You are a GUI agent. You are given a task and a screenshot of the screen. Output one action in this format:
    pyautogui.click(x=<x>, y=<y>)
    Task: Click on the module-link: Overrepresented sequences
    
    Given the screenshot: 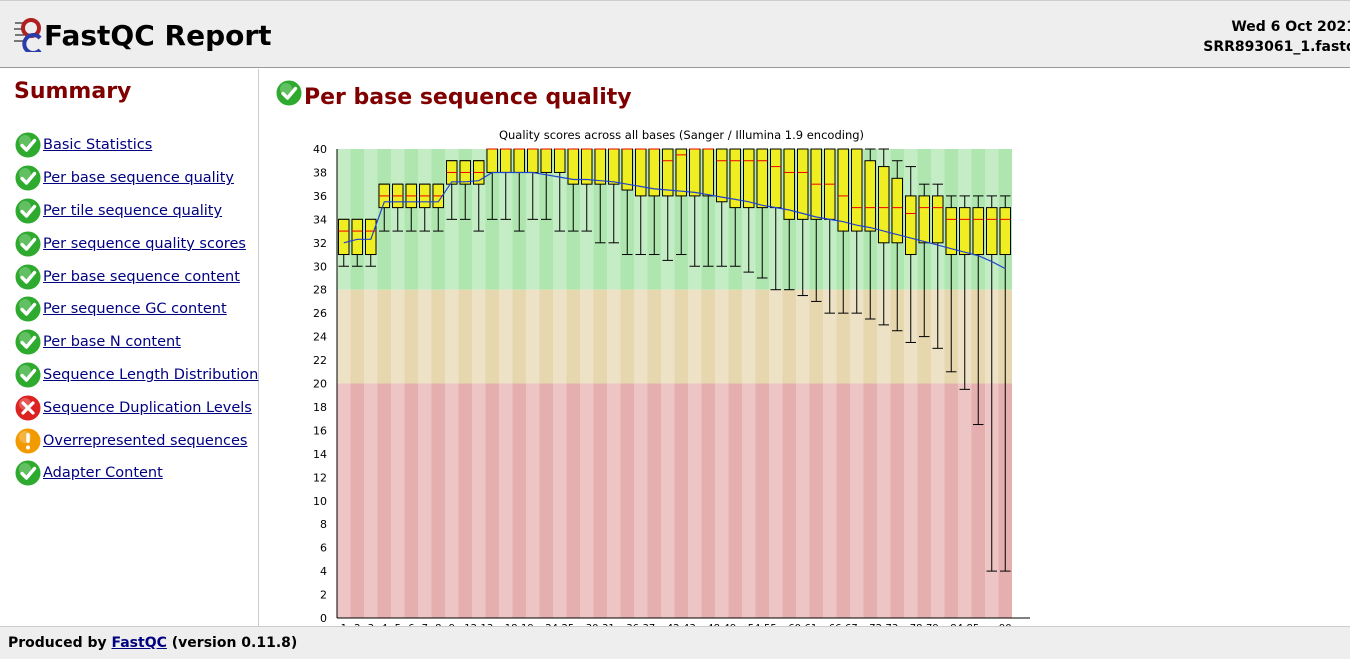 What is the action you would take?
    pyautogui.click(x=145, y=440)
    